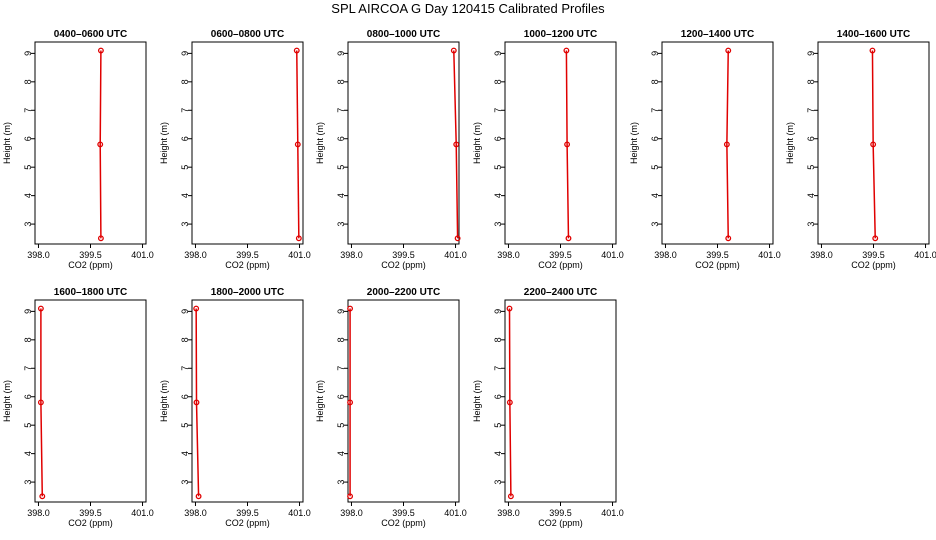 The width and height of the screenshot is (936, 540). What do you see at coordinates (247, 34) in the screenshot?
I see `panel-title: 0600–0800 UTC` at bounding box center [247, 34].